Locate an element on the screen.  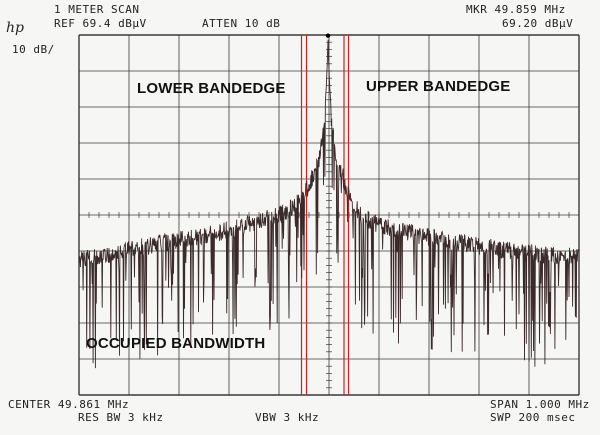
upper-bandedge-label: UPPER BANDEDGE is located at coordinates (438, 86).